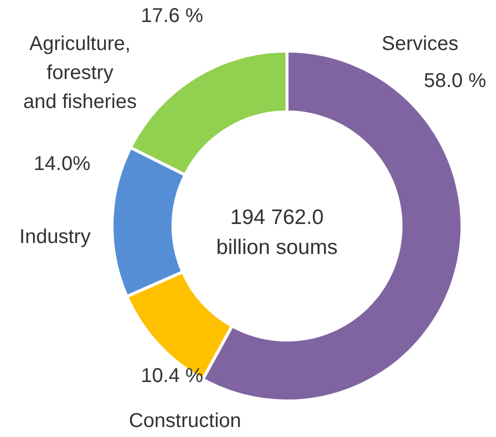 Image resolution: width=496 pixels, height=437 pixels. What do you see at coordinates (62, 164) in the screenshot?
I see `data-label: 14.0%` at bounding box center [62, 164].